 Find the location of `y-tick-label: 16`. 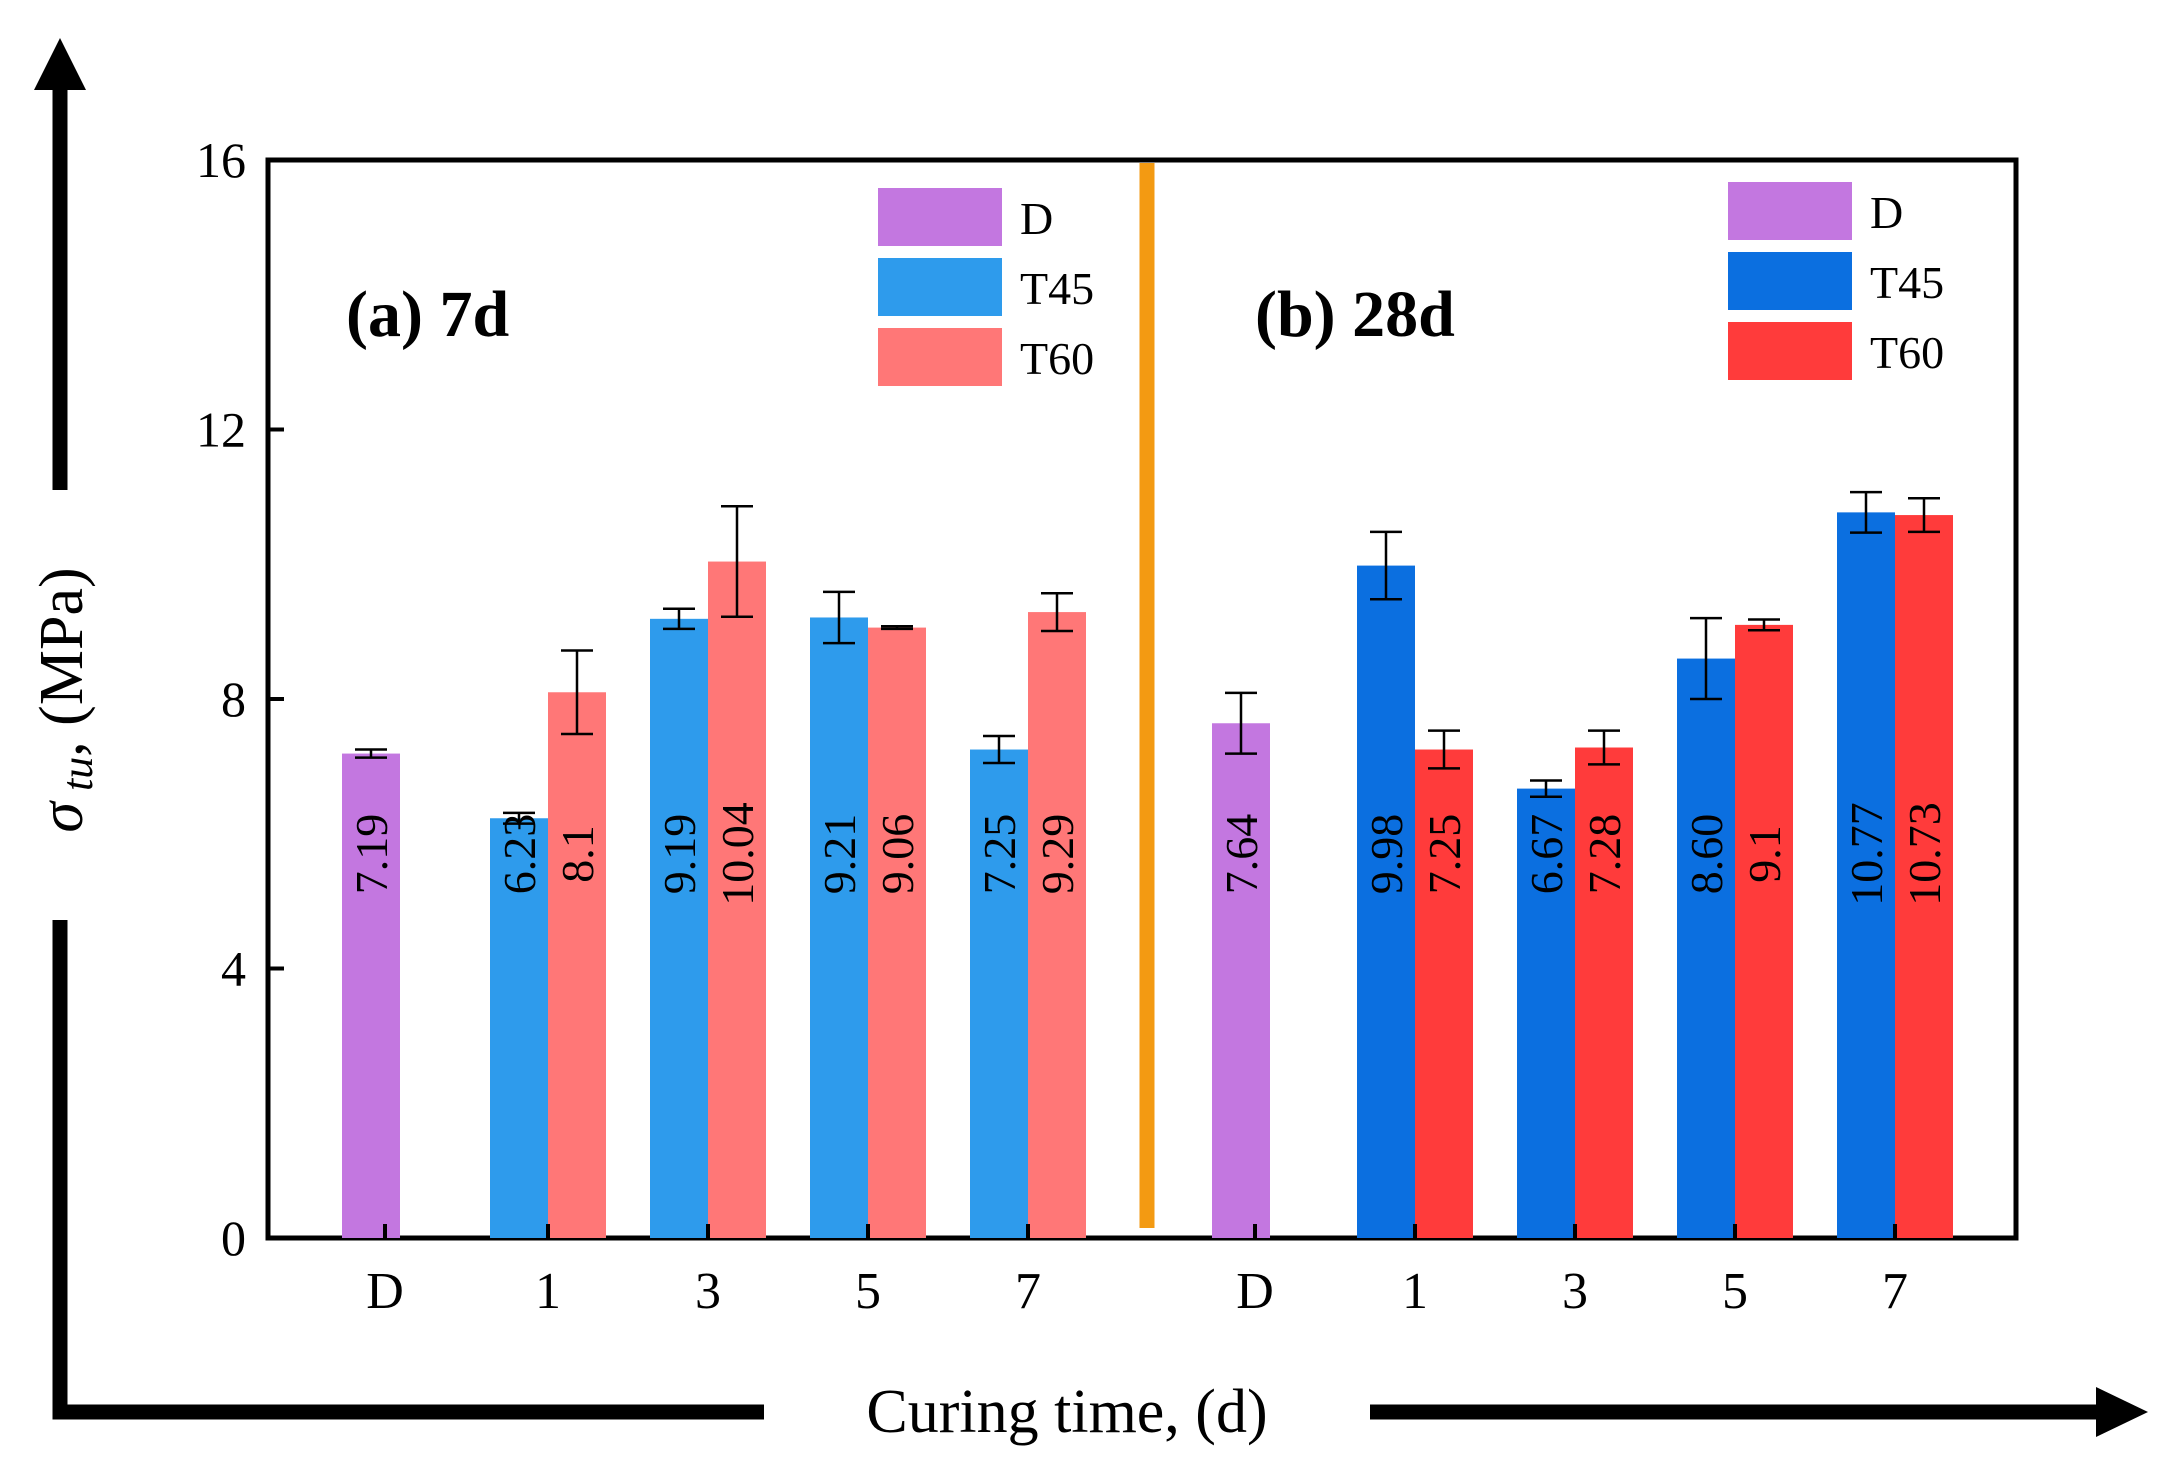

y-tick-label: 16 is located at coordinates (221, 160).